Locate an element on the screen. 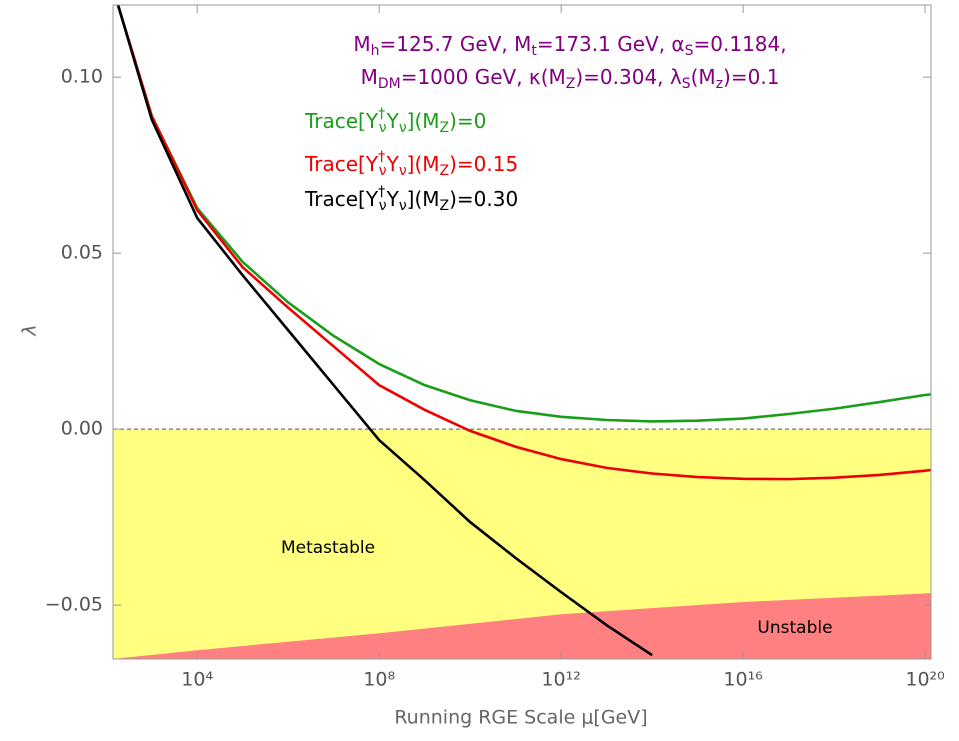  x-tick-label: 10¹² is located at coordinates (560, 680).